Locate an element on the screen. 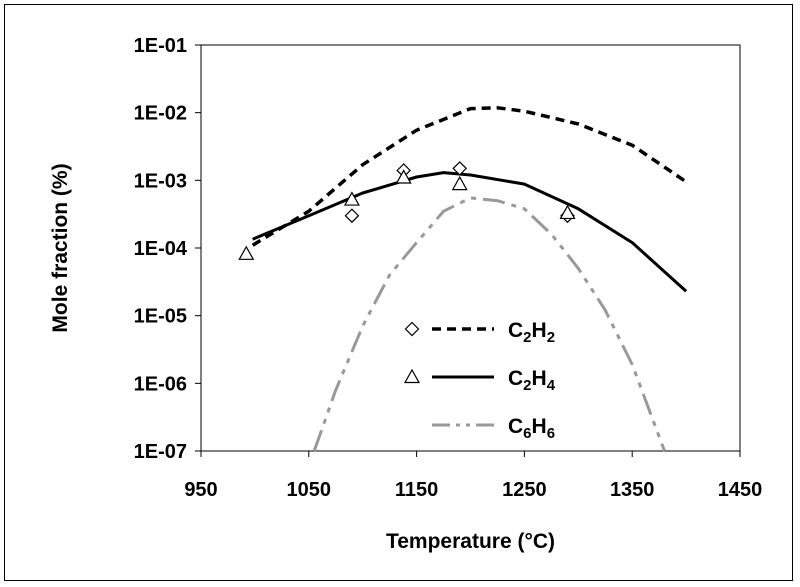 The height and width of the screenshot is (587, 800). y-tick-label: 1E-07 is located at coordinates (160, 452).